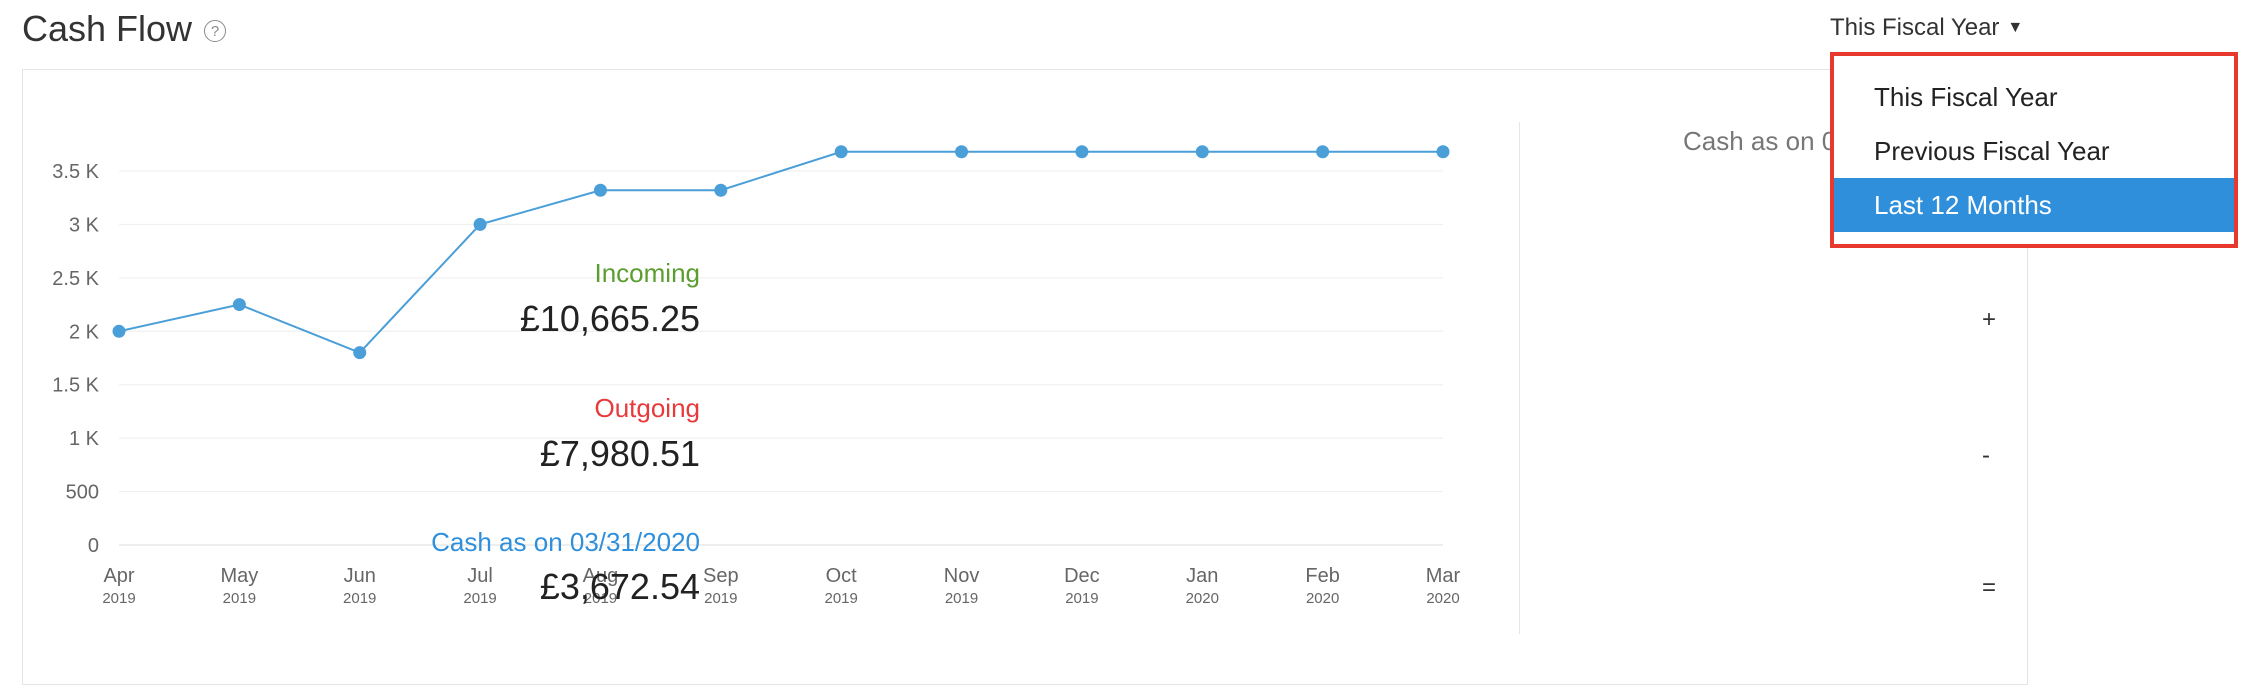 This screenshot has height=700, width=2258. Describe the element at coordinates (619, 453) in the screenshot. I see `outgoing-value: £7,980.51` at that location.